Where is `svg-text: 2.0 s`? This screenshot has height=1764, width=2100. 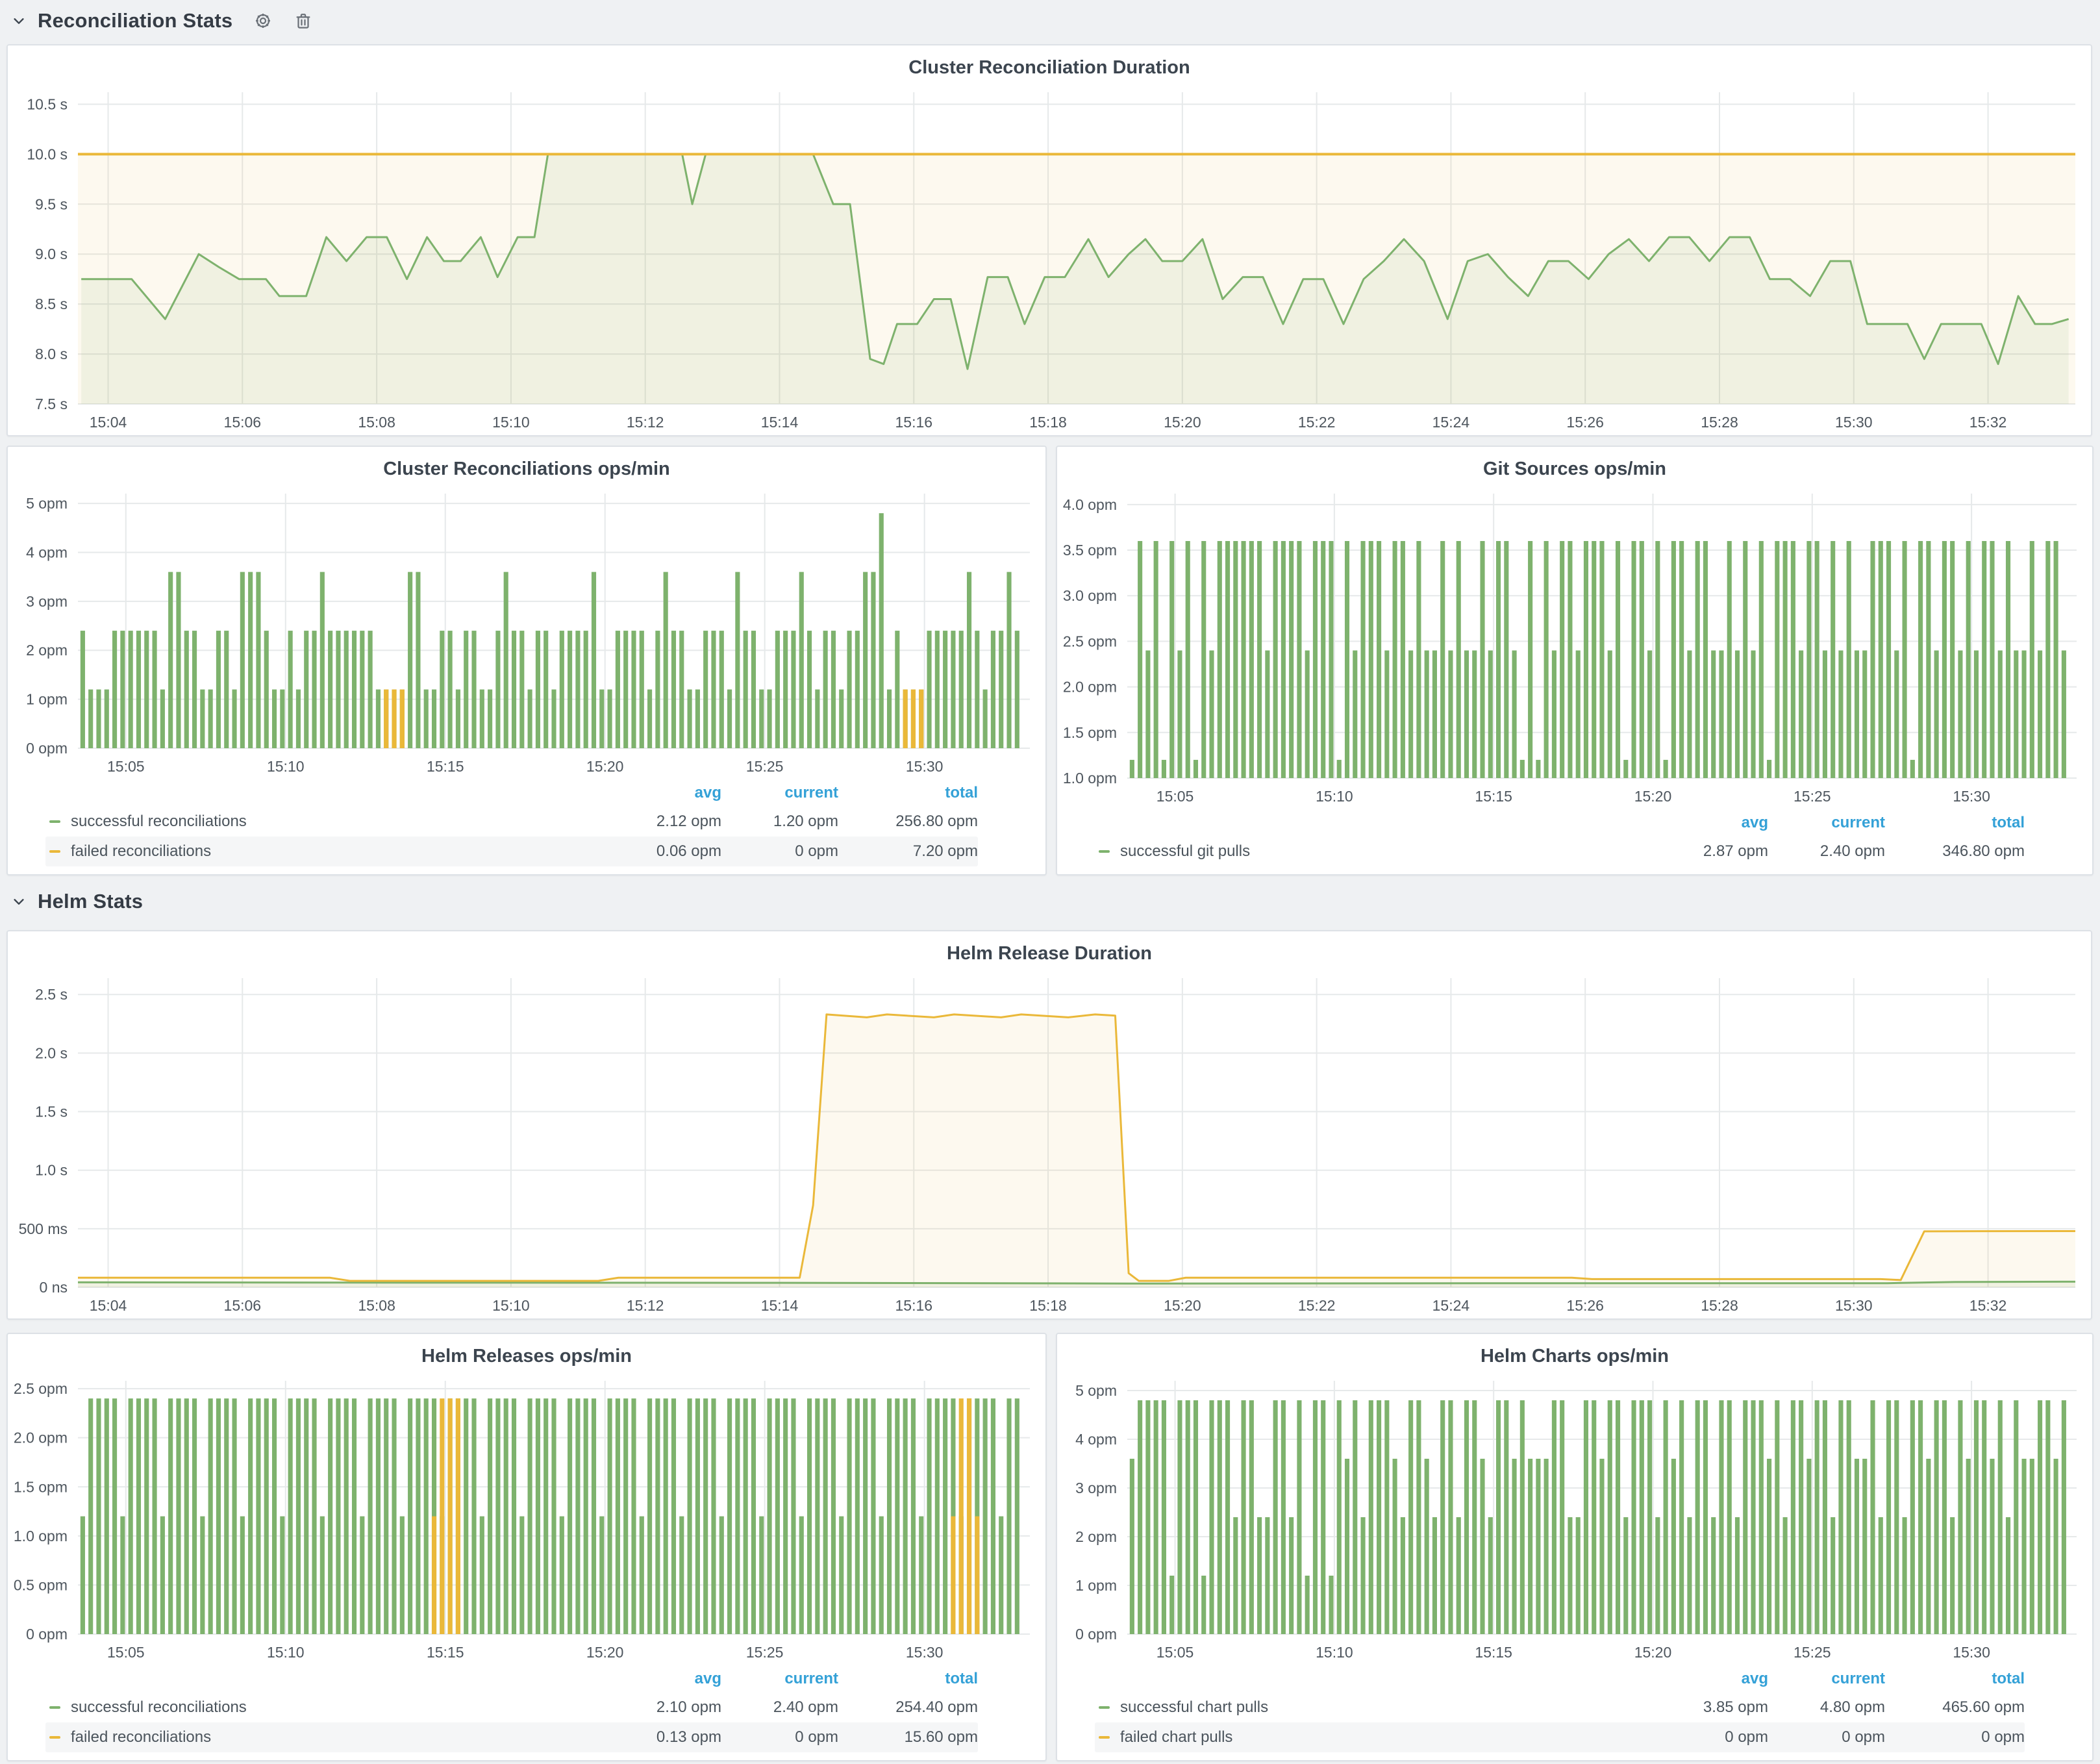 svg-text: 2.0 s is located at coordinates (51, 1052).